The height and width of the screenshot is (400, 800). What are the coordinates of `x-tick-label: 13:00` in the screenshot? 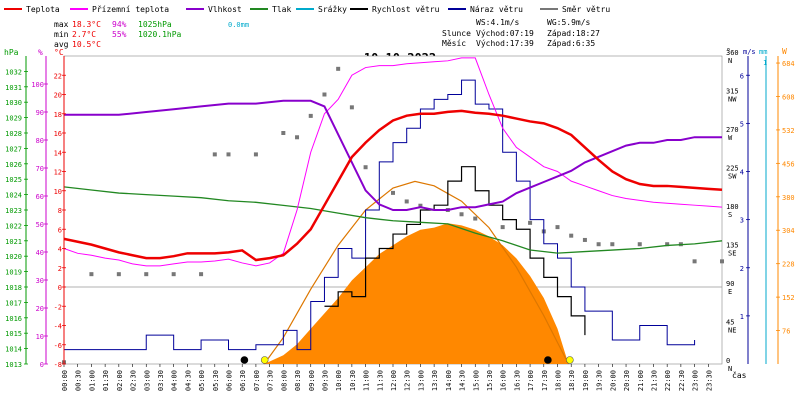 It's located at (421, 380).